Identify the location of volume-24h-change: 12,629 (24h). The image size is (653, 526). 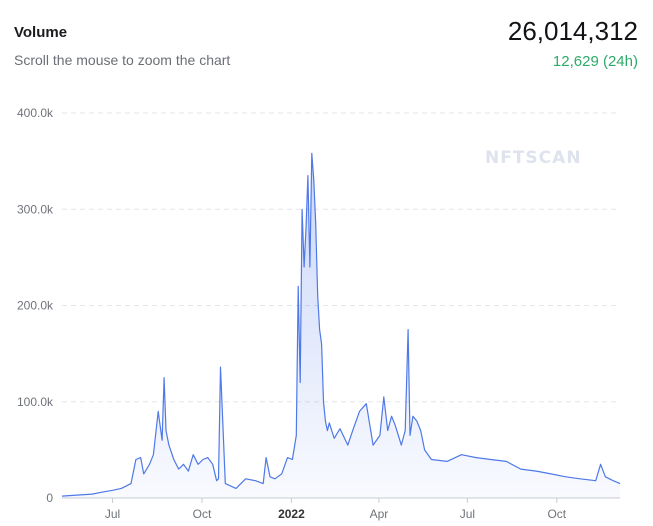
(595, 61).